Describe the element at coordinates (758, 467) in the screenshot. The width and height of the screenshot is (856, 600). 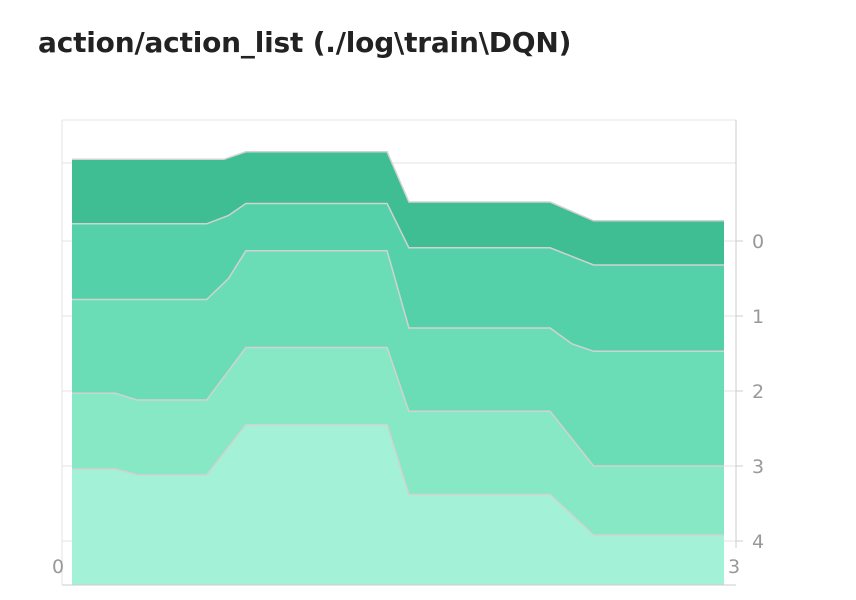
I see `y-tick-label-3: 3` at that location.